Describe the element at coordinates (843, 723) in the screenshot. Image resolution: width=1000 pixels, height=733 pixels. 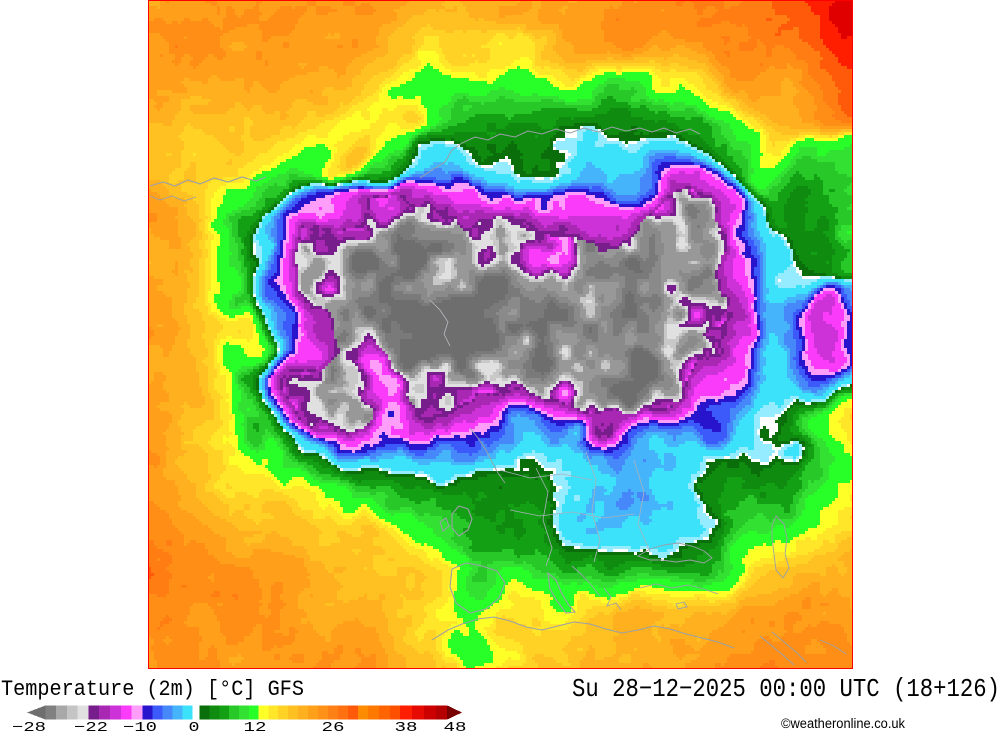
I see `svg-text: ©weatheronline.co.uk` at that location.